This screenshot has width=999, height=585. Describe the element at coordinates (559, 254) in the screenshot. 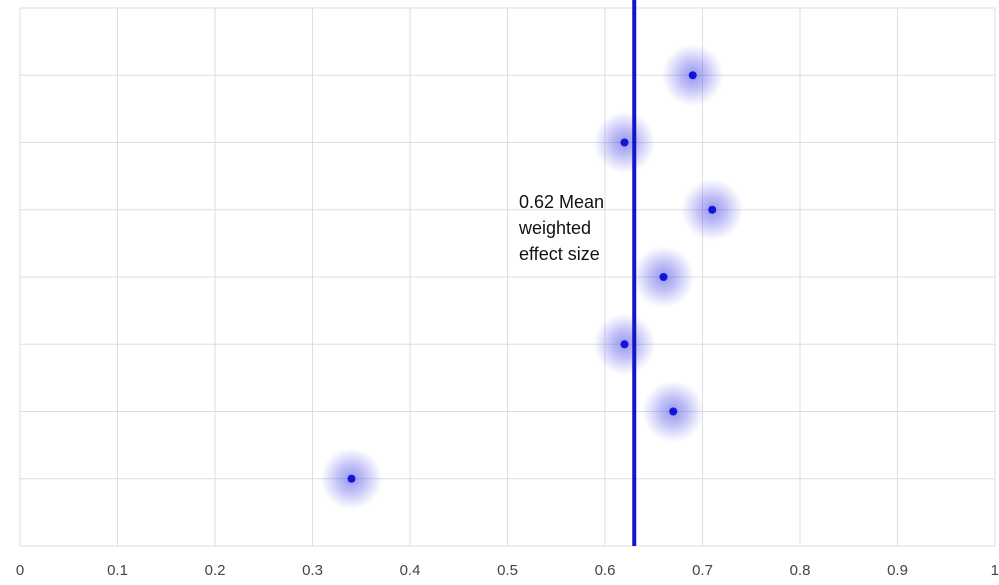

I see `annotation-line-3: effect size` at that location.